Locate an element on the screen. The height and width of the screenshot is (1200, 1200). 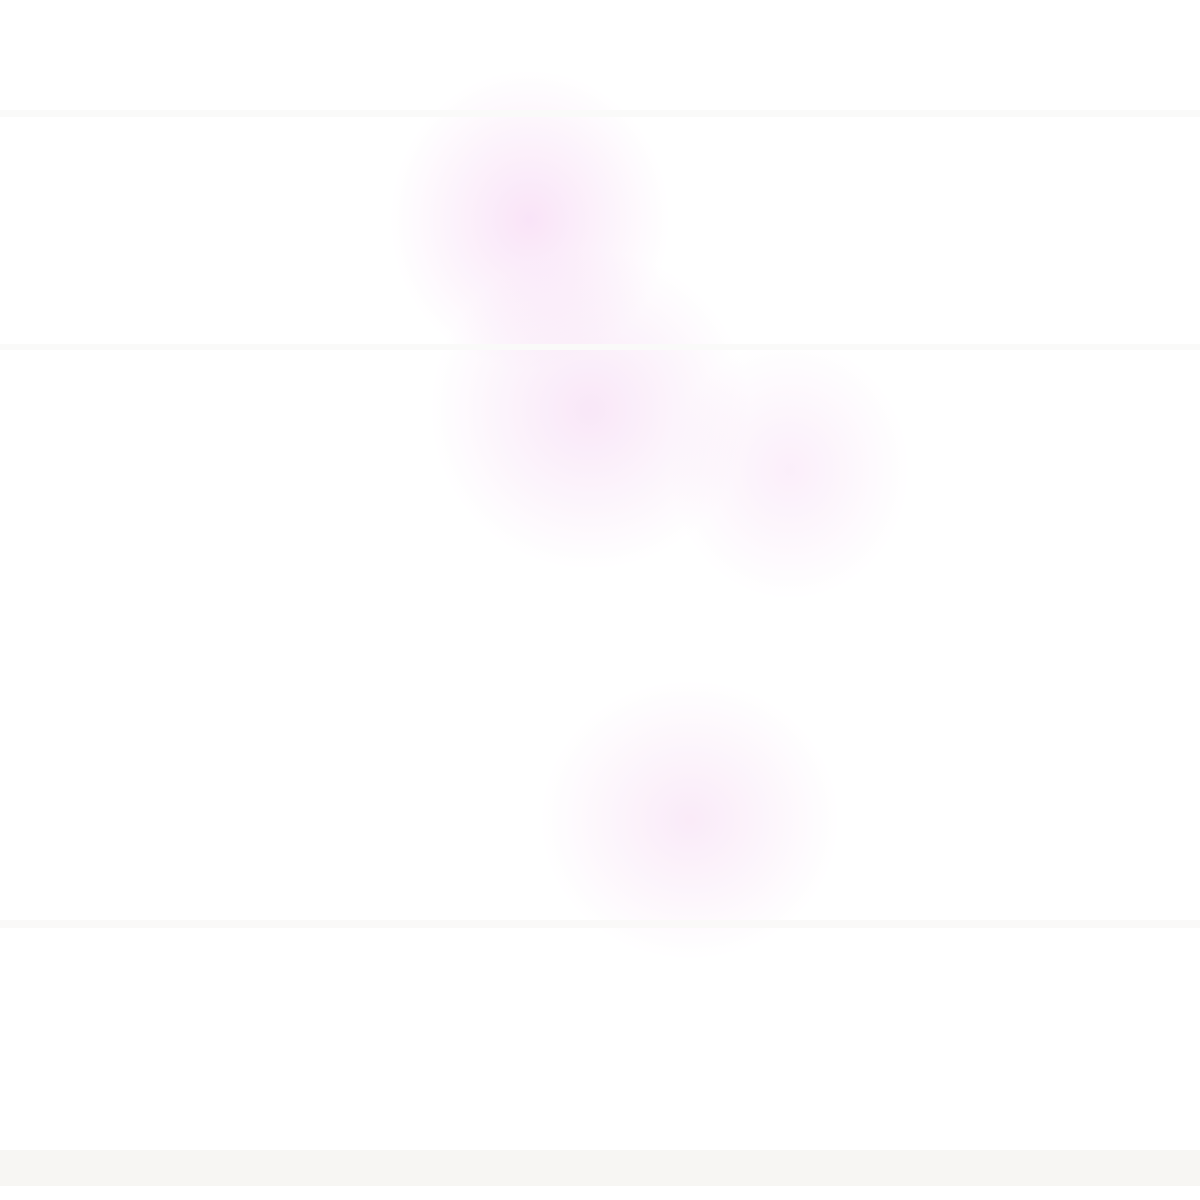
dimension-line-lower-segment is located at coordinates (910, 883).